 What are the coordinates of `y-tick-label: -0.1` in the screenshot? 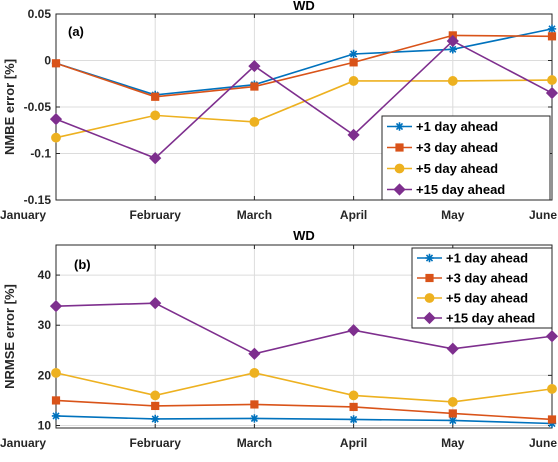 It's located at (40, 154).